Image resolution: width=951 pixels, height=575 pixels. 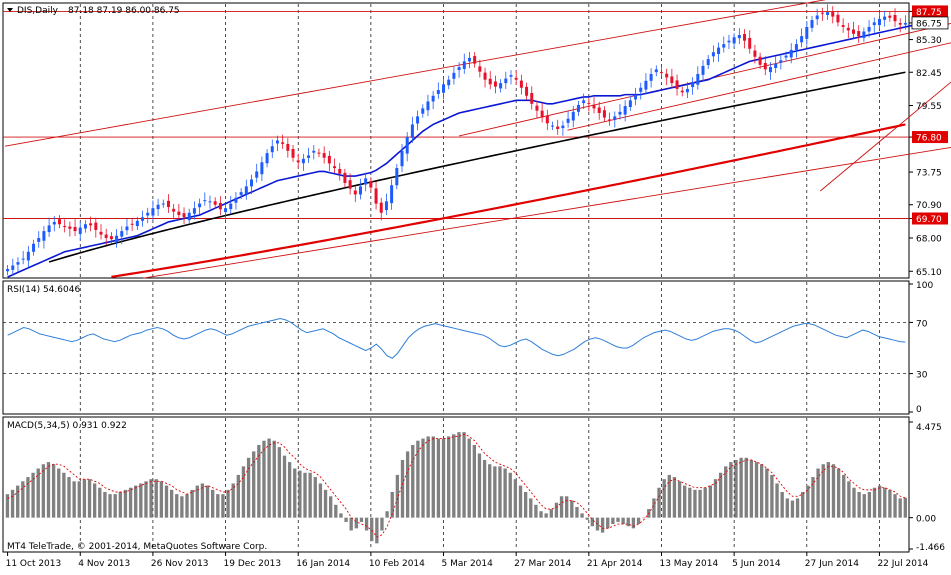 I want to click on y-tick-label: 82.45, so click(x=929, y=74).